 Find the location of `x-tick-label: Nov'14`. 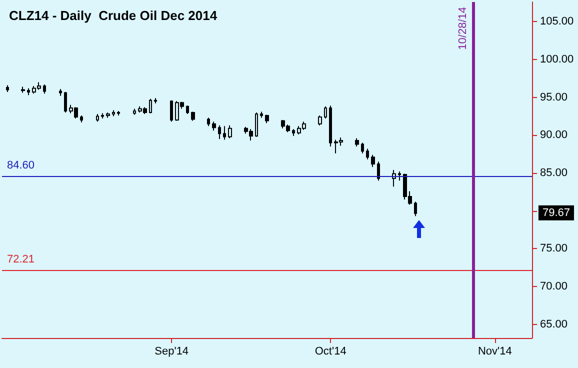

x-tick-label: Nov'14 is located at coordinates (495, 352).